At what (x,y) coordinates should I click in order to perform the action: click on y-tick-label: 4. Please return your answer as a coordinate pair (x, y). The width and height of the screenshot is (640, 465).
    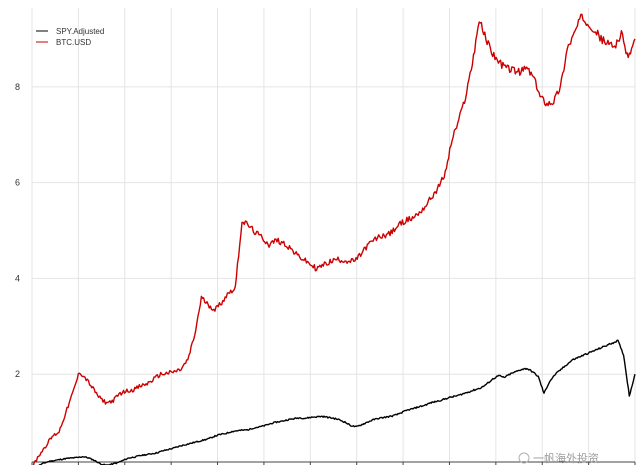
    Looking at the image, I should click on (17, 278).